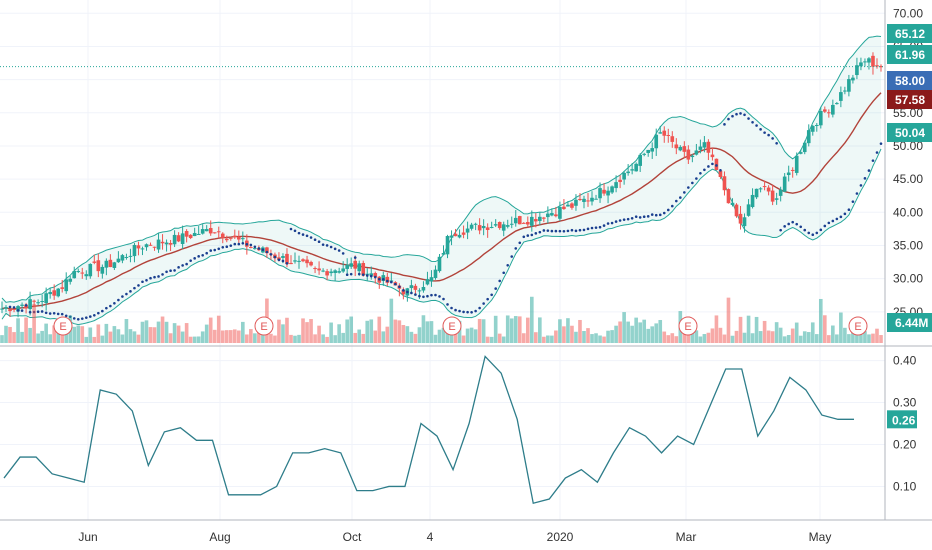  What do you see at coordinates (908, 279) in the screenshot?
I see `price-tick-label: 30.00` at bounding box center [908, 279].